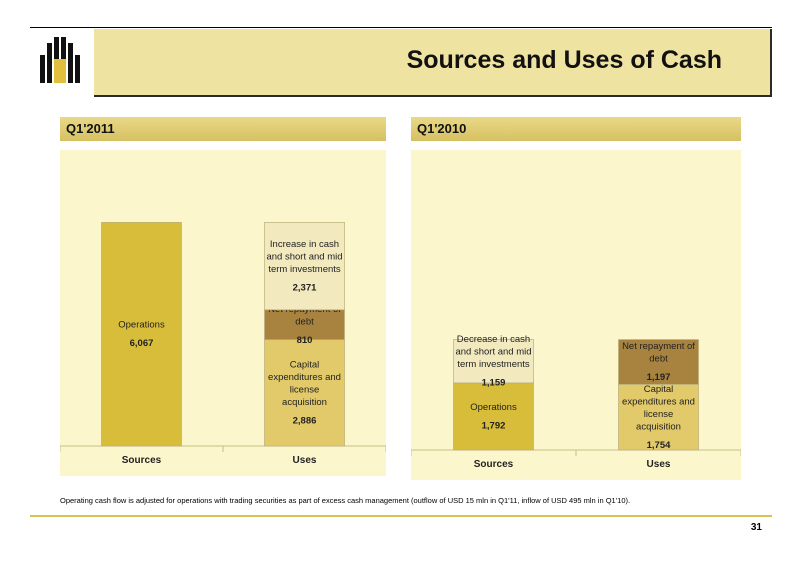 The image size is (800, 566). Describe the element at coordinates (659, 445) in the screenshot. I see `data-label: 1,754` at that location.